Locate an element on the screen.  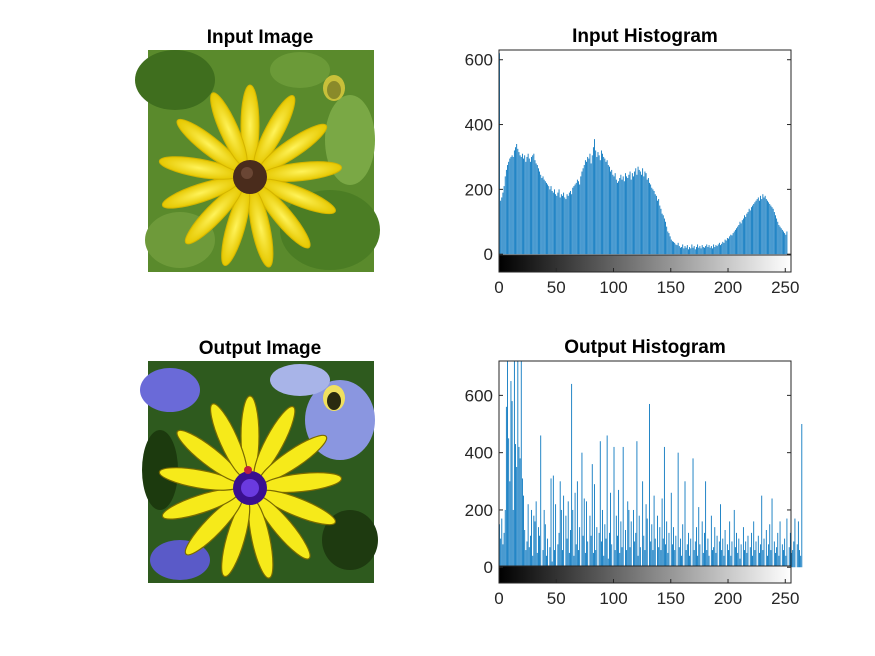
input-histogram-colorbar is located at coordinates (645, 263).